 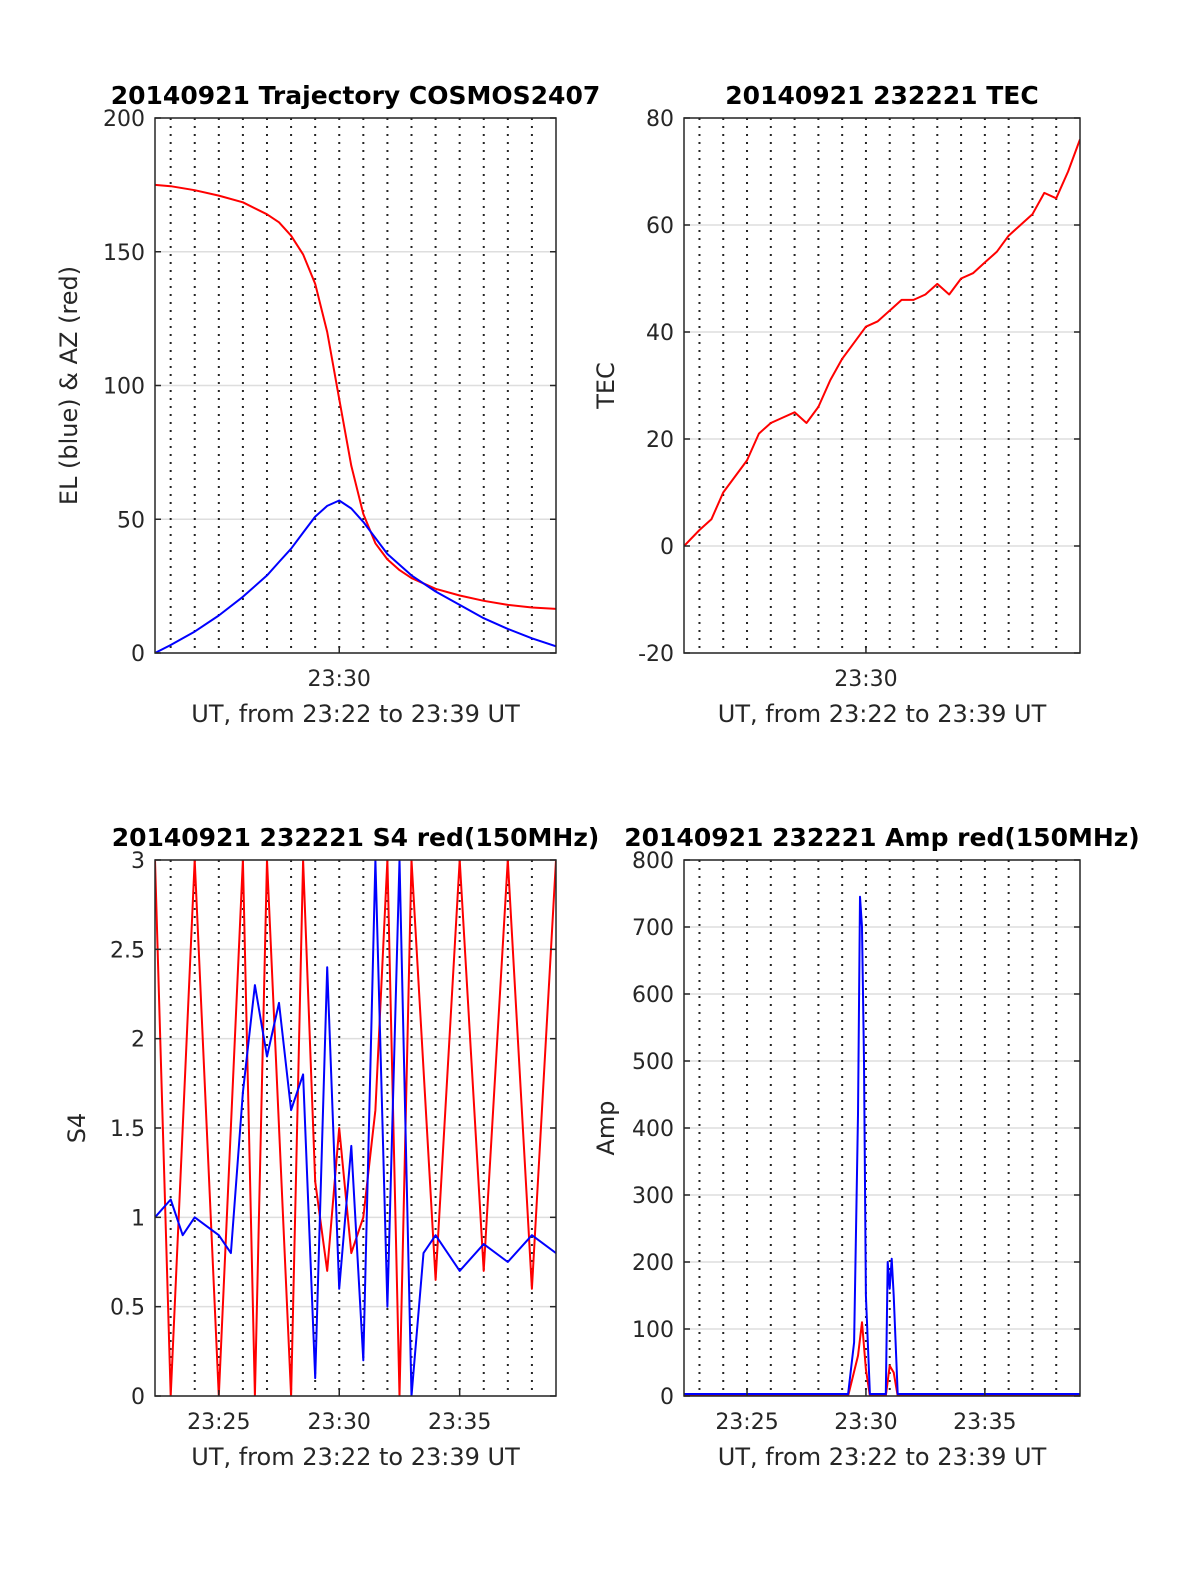 I want to click on y-tick-label: 600, so click(x=653, y=995).